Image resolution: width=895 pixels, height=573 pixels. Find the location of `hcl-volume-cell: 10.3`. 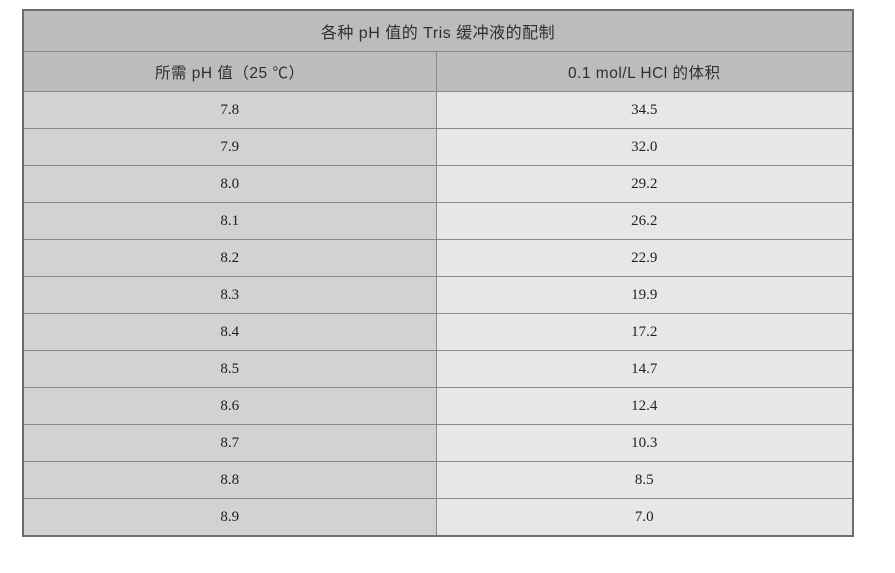

hcl-volume-cell: 10.3 is located at coordinates (644, 443).